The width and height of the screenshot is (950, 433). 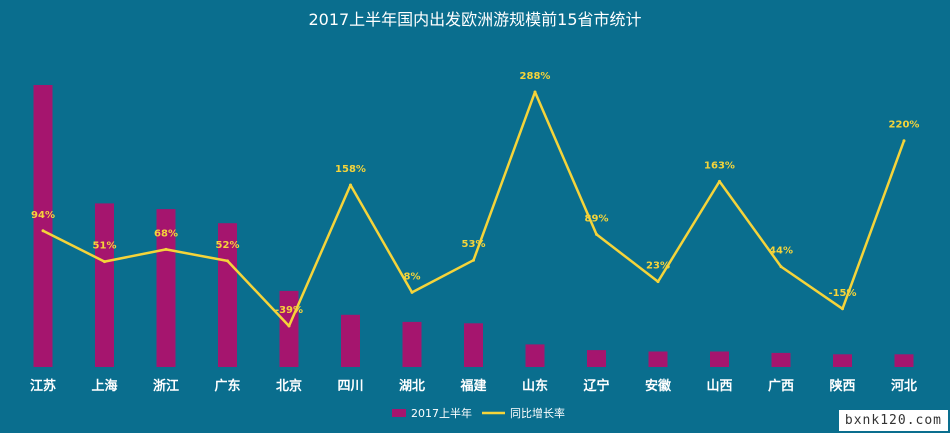 What do you see at coordinates (893, 420) in the screenshot?
I see `watermark: bxnk120.com` at bounding box center [893, 420].